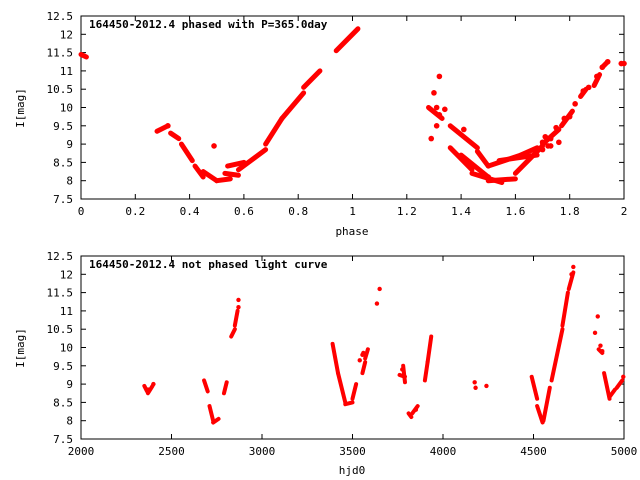  Describe the element at coordinates (66, 71) in the screenshot. I see `phased-y-tick-label: 11` at that location.